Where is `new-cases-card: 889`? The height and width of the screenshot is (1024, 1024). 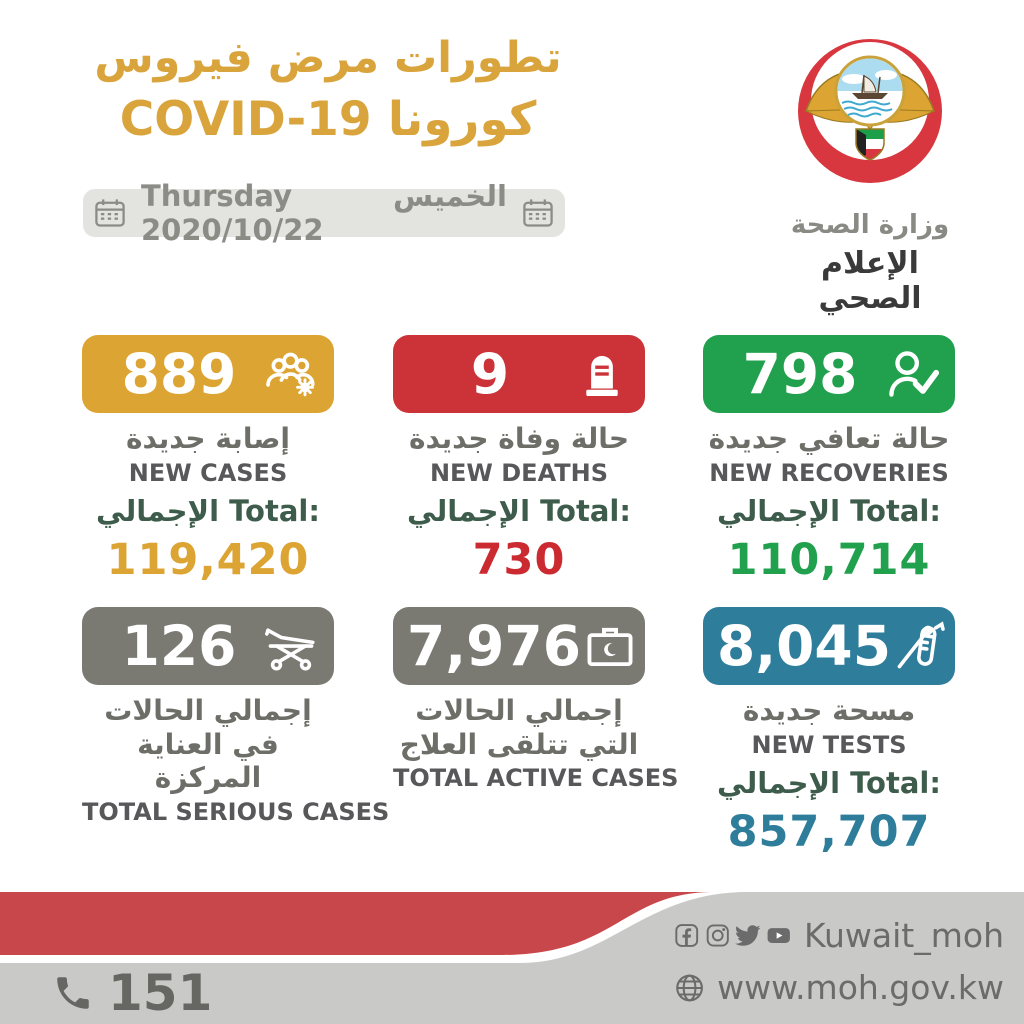
new-cases-card: 889 is located at coordinates (208, 374).